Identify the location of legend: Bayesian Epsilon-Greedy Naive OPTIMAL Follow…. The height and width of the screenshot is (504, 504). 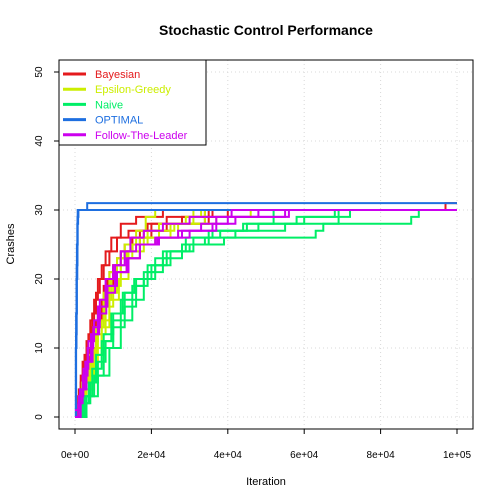
(132, 102).